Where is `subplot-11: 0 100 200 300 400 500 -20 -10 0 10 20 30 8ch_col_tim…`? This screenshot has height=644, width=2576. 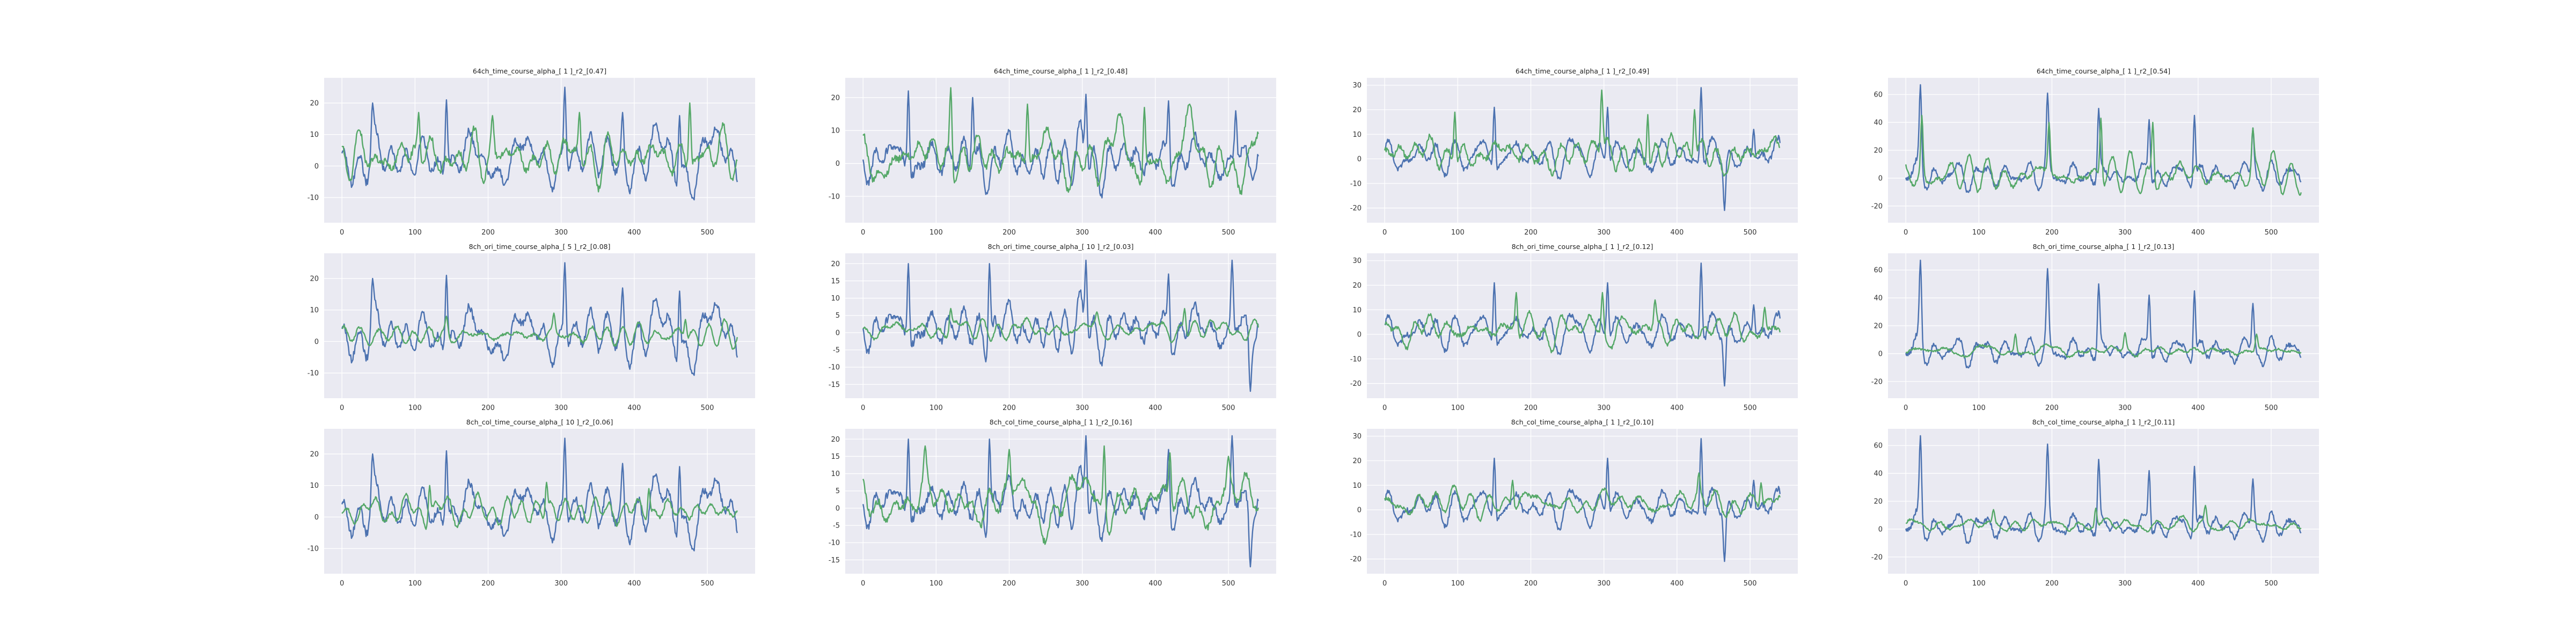 subplot-11: 0 100 200 300 400 500 -20 -10 0 10 20 30 8ch_col_tim… is located at coordinates (1574, 503).